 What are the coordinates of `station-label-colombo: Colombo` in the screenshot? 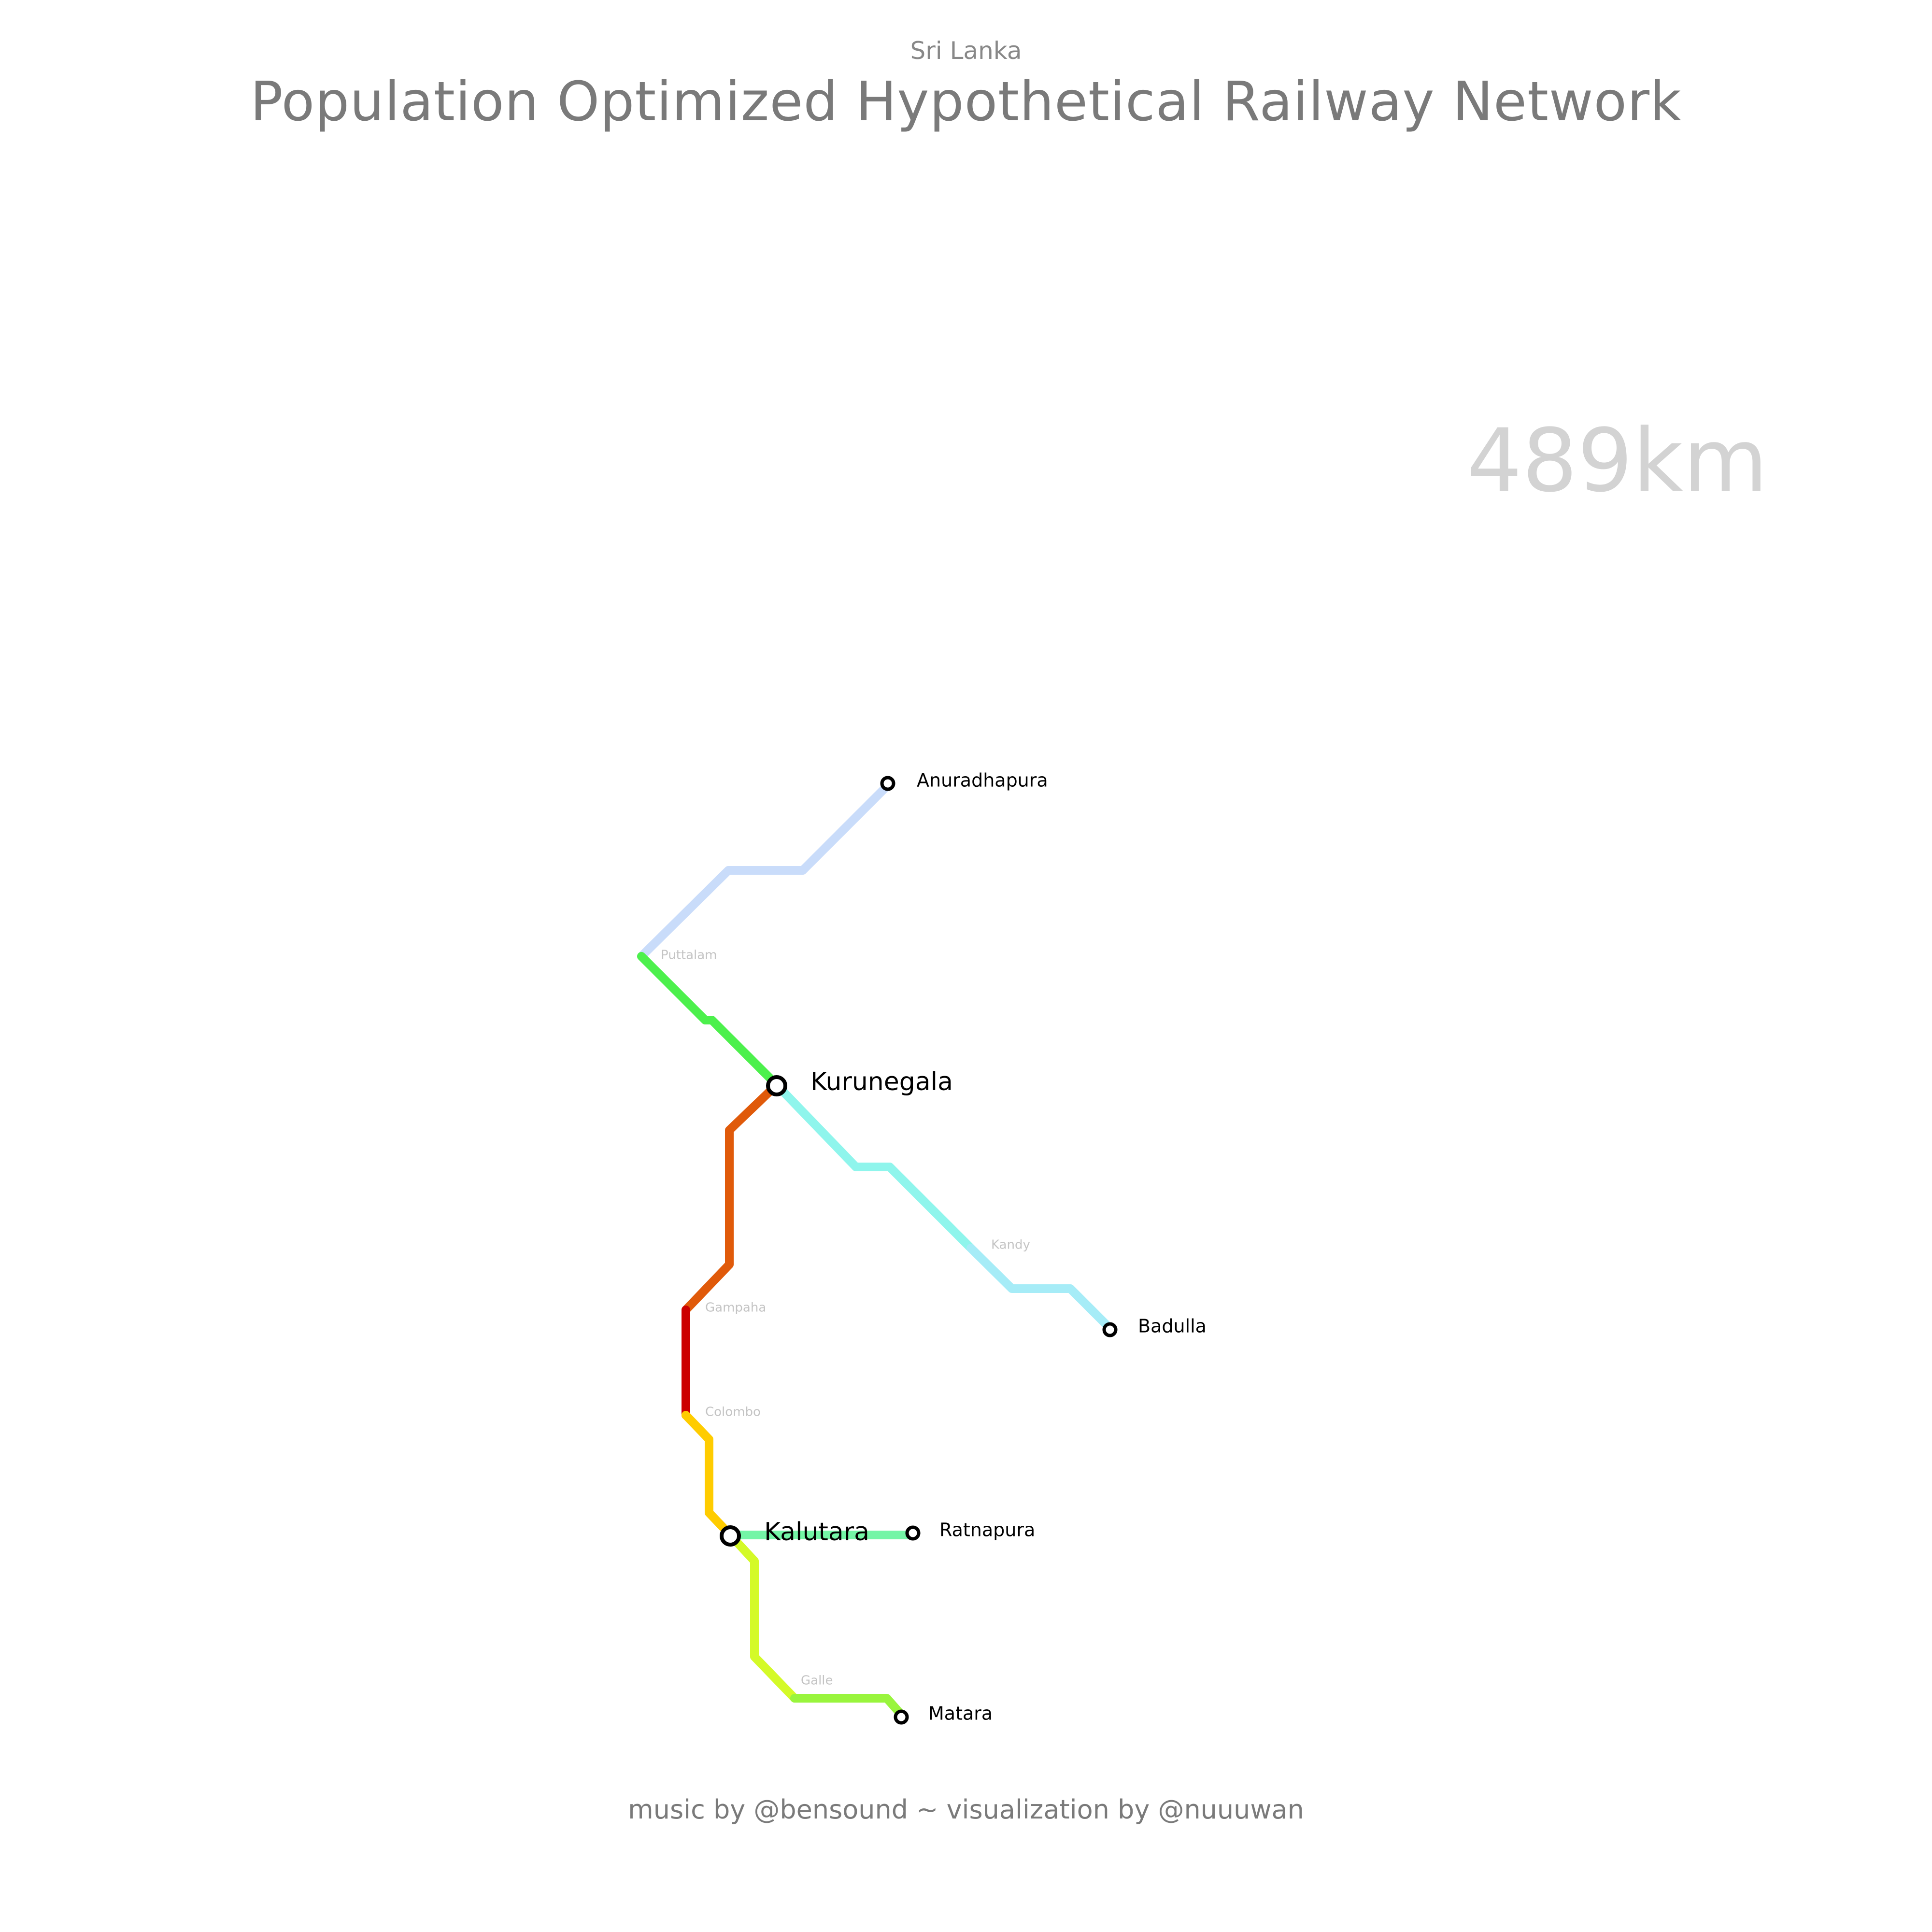 It's located at (733, 1412).